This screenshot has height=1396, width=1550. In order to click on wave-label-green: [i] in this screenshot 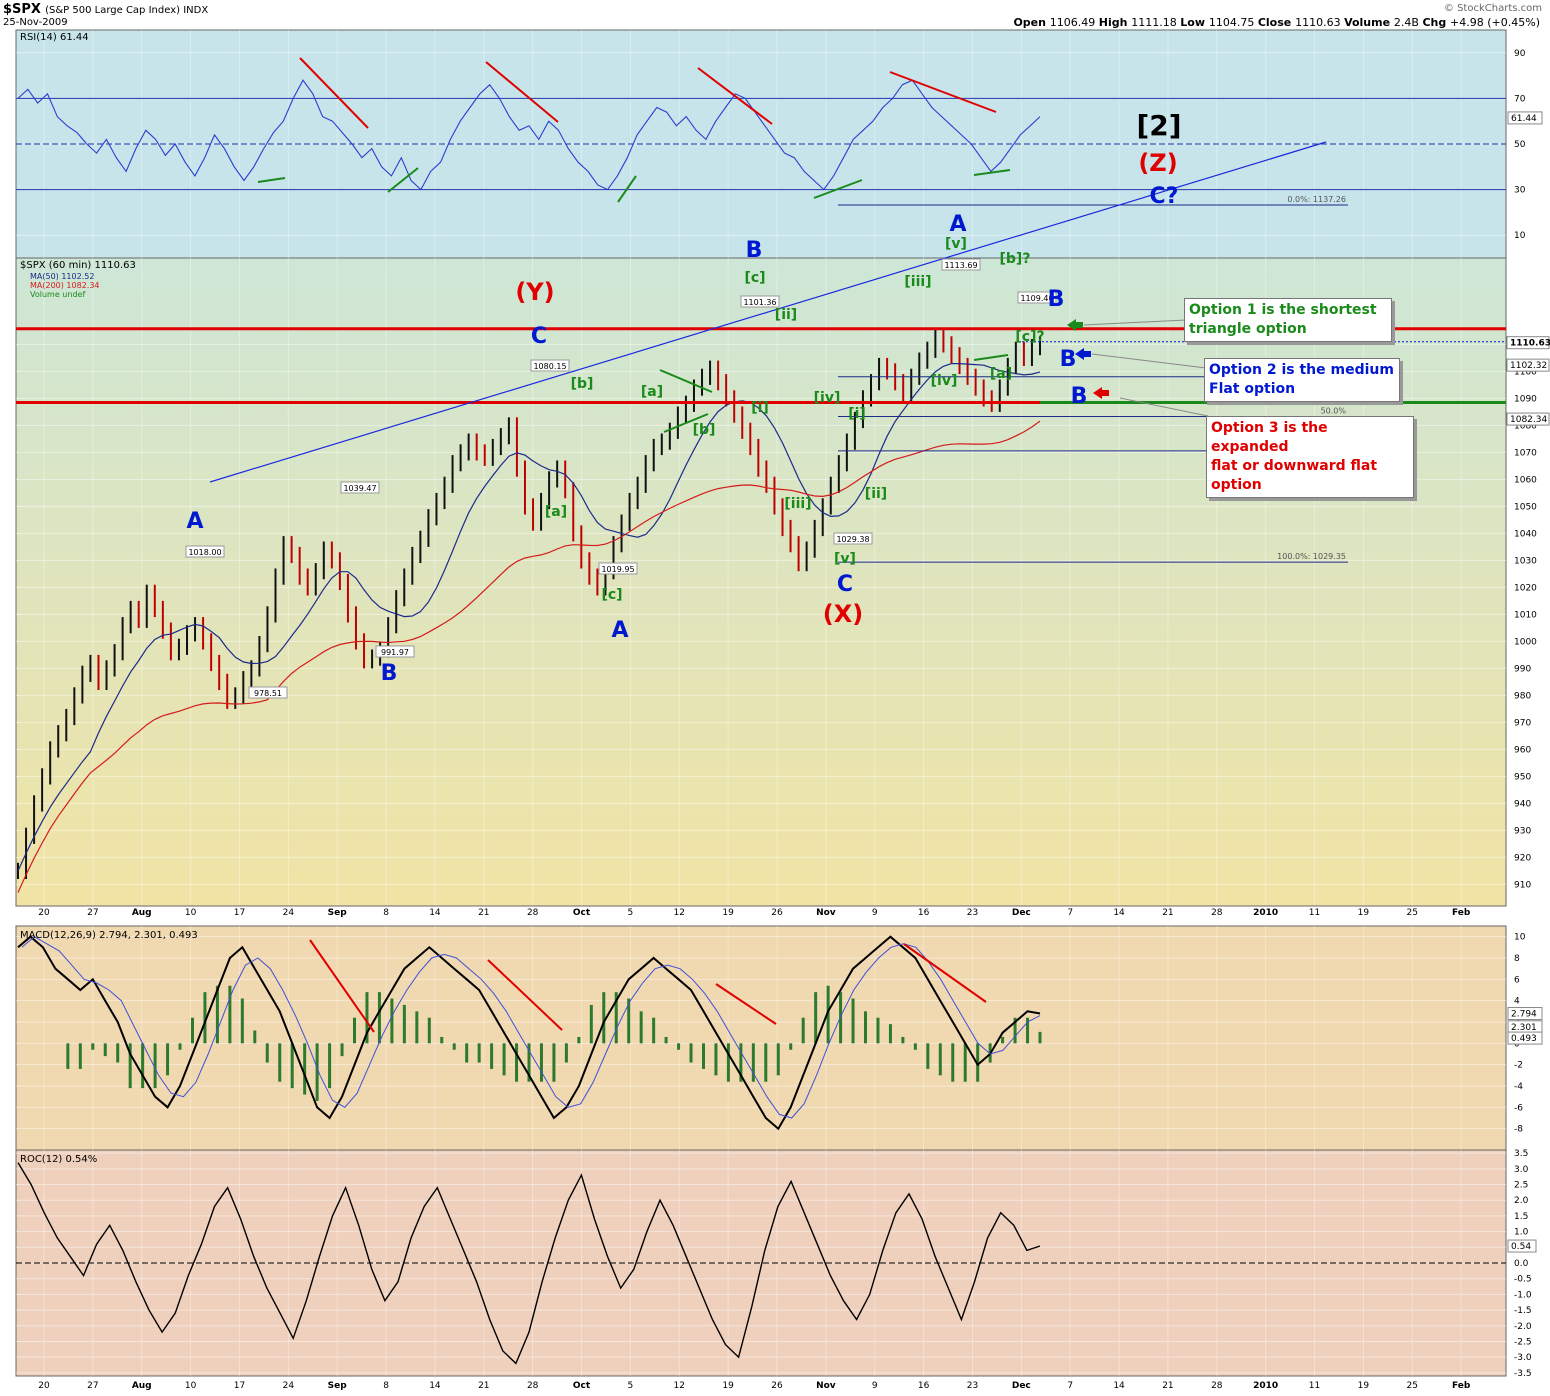, I will do `click(760, 408)`.